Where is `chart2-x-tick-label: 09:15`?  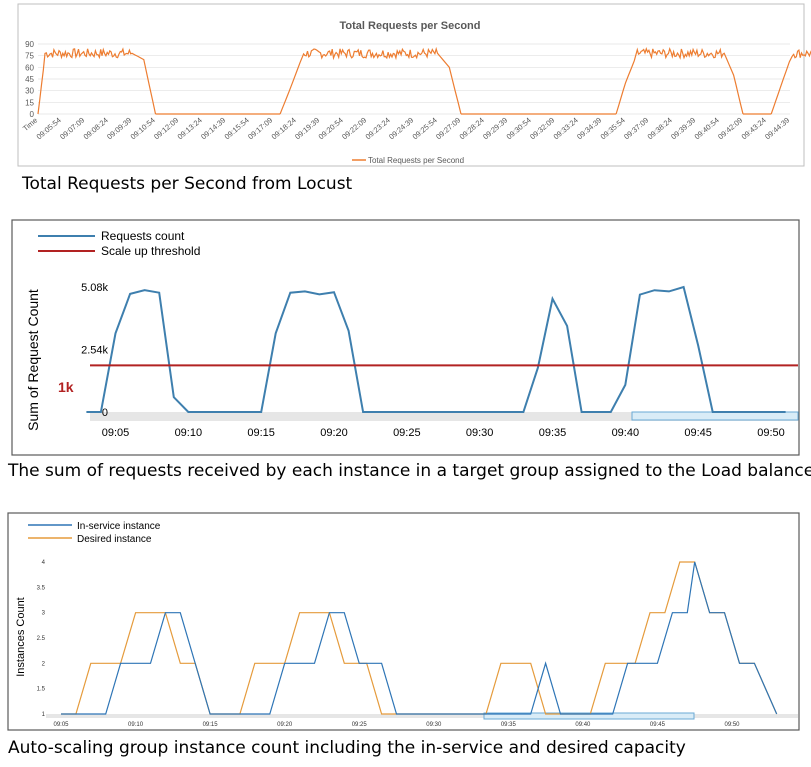
chart2-x-tick-label: 09:15 is located at coordinates (261, 433).